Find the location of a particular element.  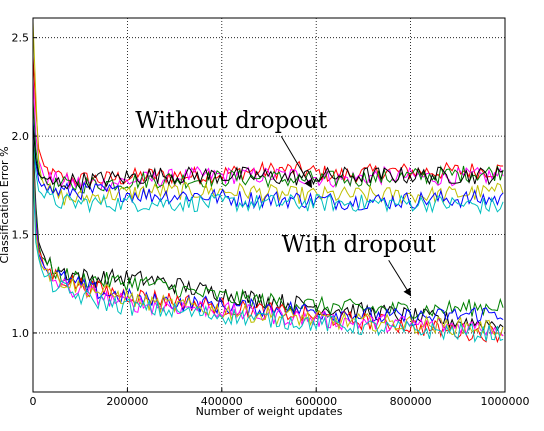

y-tick-label: 2.0 is located at coordinates (21, 136).